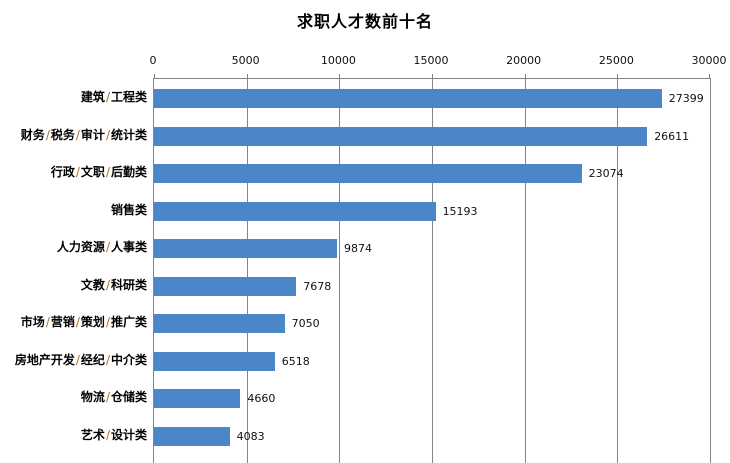  What do you see at coordinates (83, 322) in the screenshot?
I see `category-label: 市场/营销/策划/推广类` at bounding box center [83, 322].